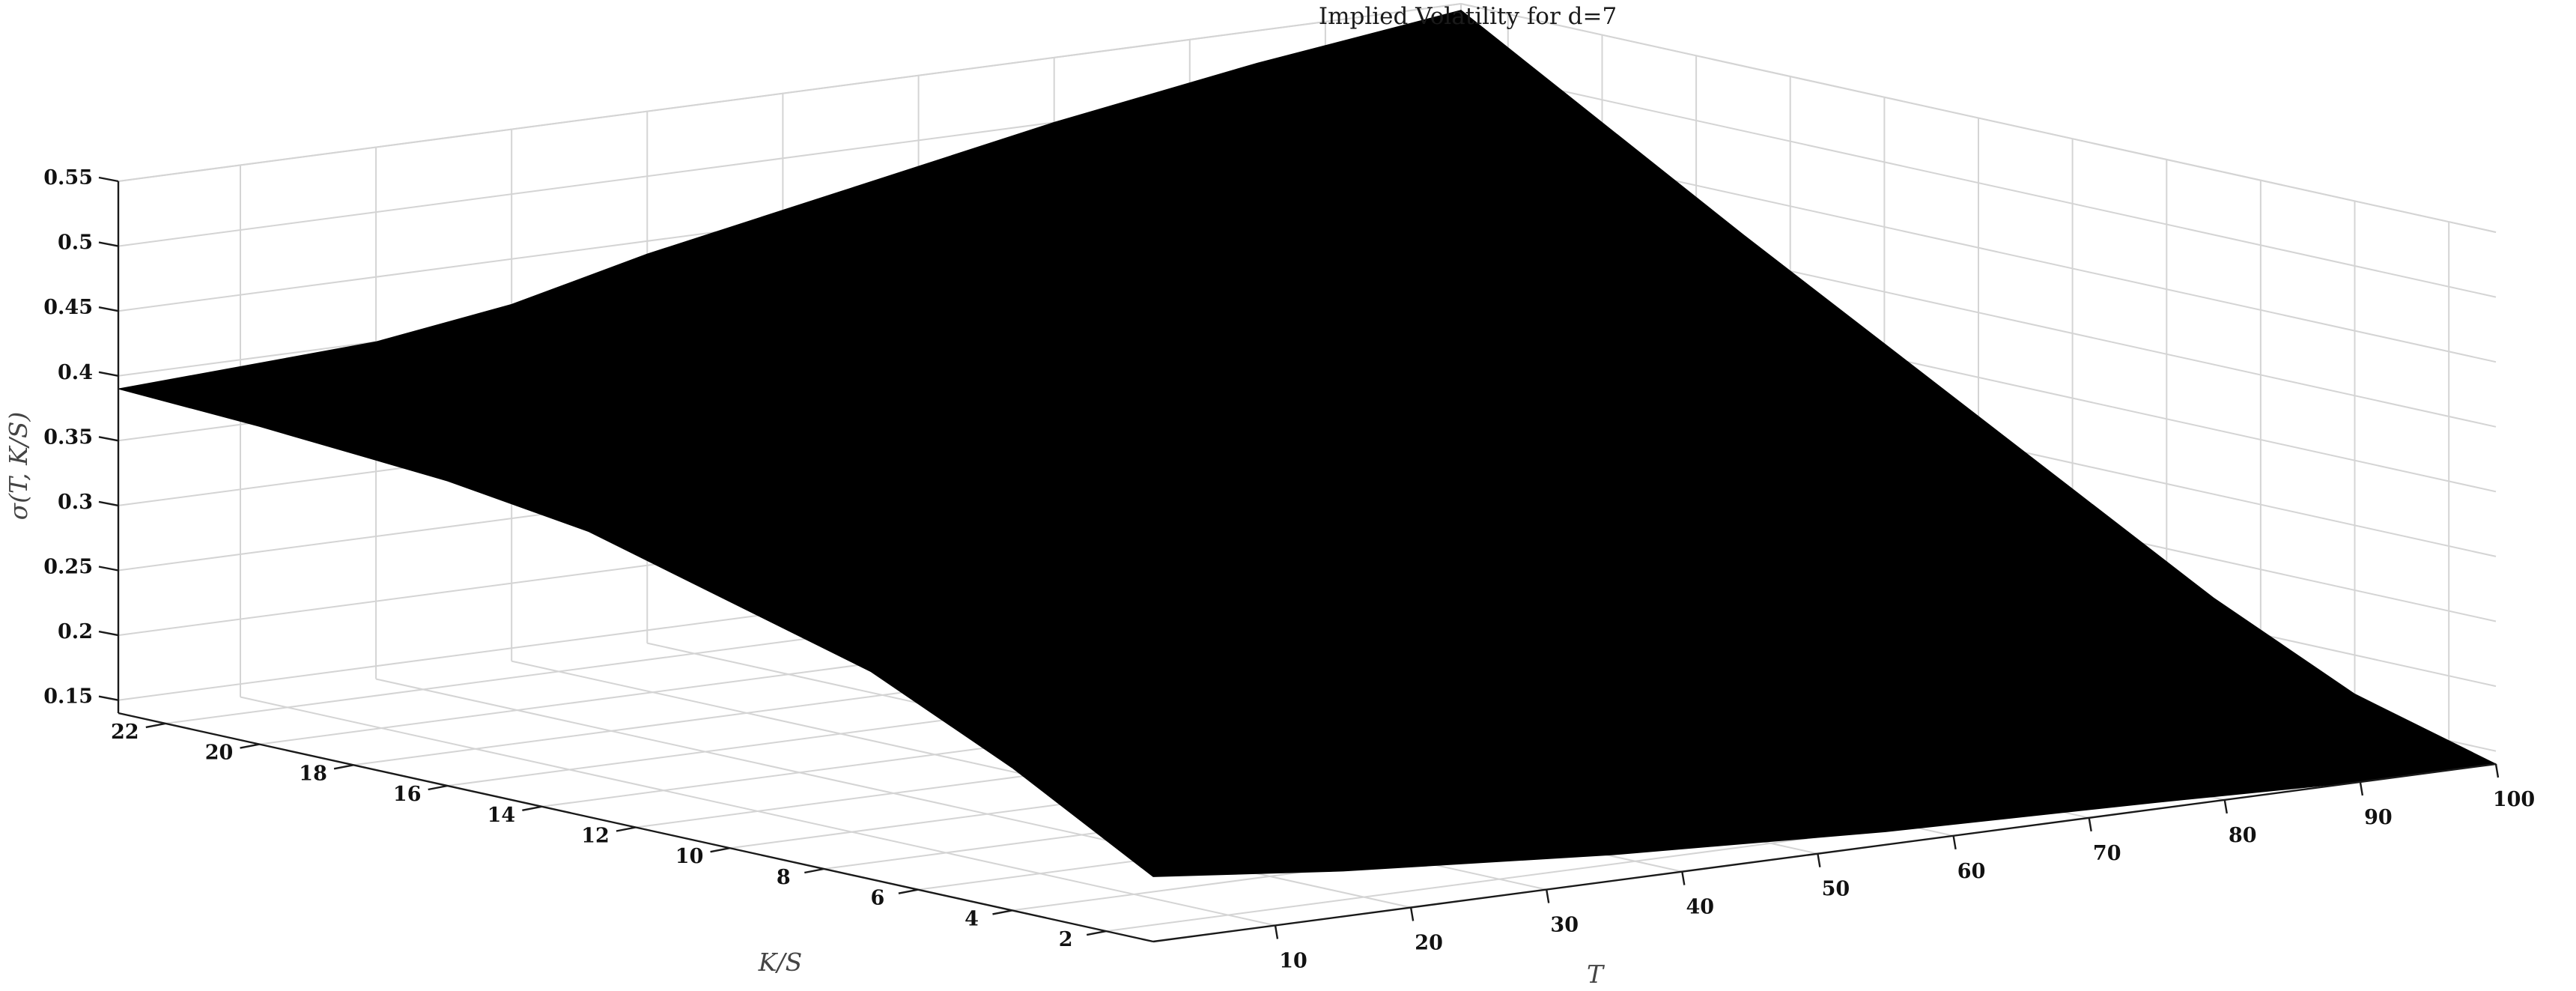 The width and height of the screenshot is (2576, 991). I want to click on x-tick-label: 30, so click(1564, 926).